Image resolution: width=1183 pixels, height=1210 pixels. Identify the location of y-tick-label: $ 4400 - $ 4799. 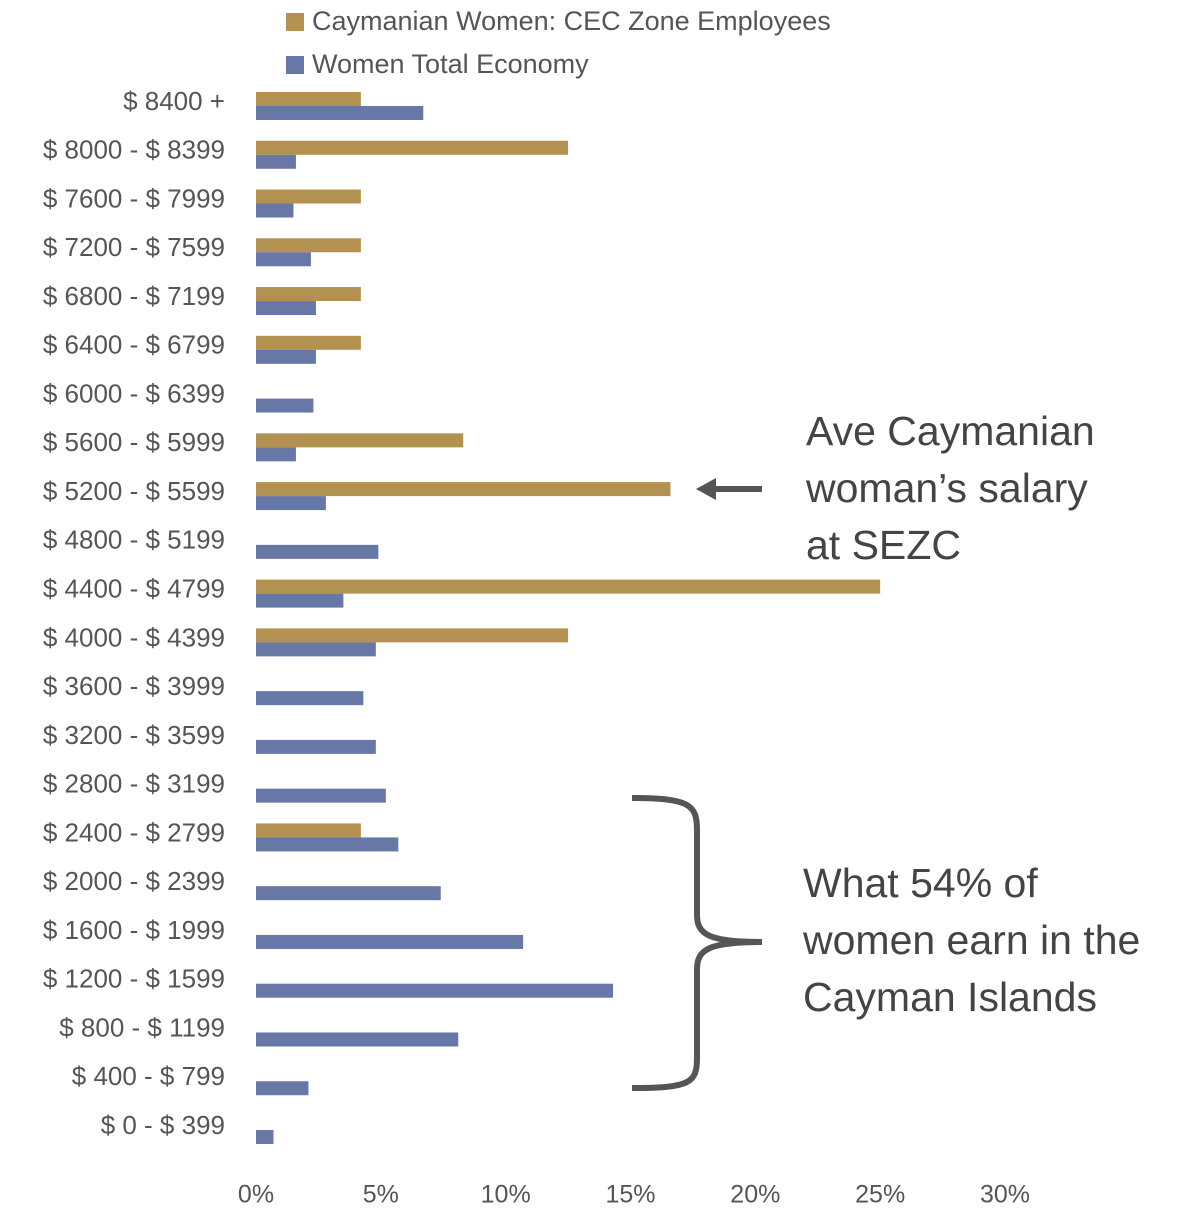
(134, 588).